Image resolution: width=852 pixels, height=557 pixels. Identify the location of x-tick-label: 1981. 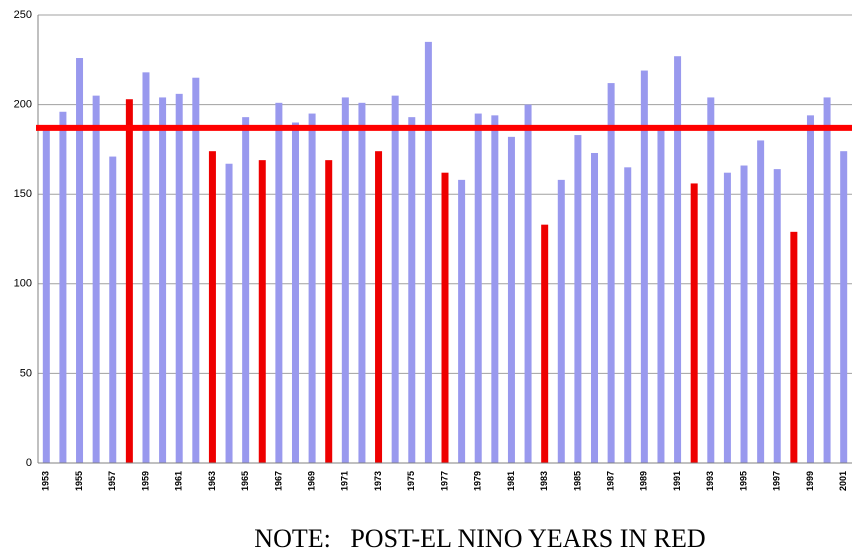
(511, 481).